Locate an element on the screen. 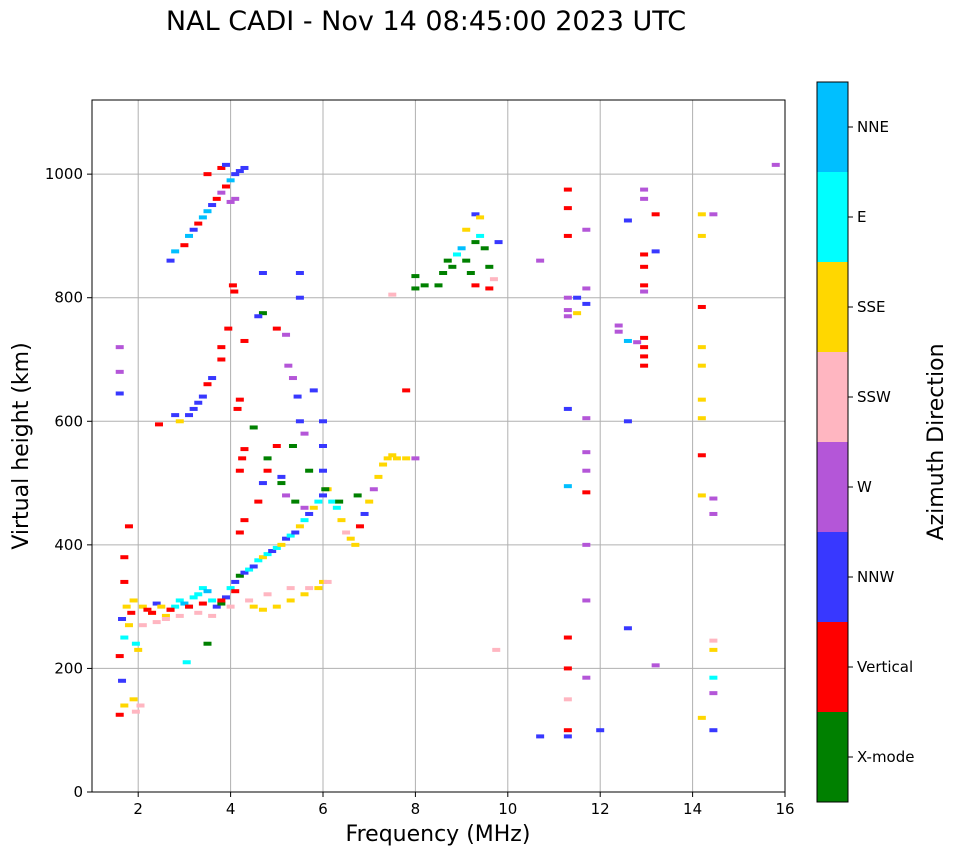 This screenshot has width=958, height=857. chart-title: NAL CADI - Nov 14 08:45:00 2023 UTC is located at coordinates (426, 21).